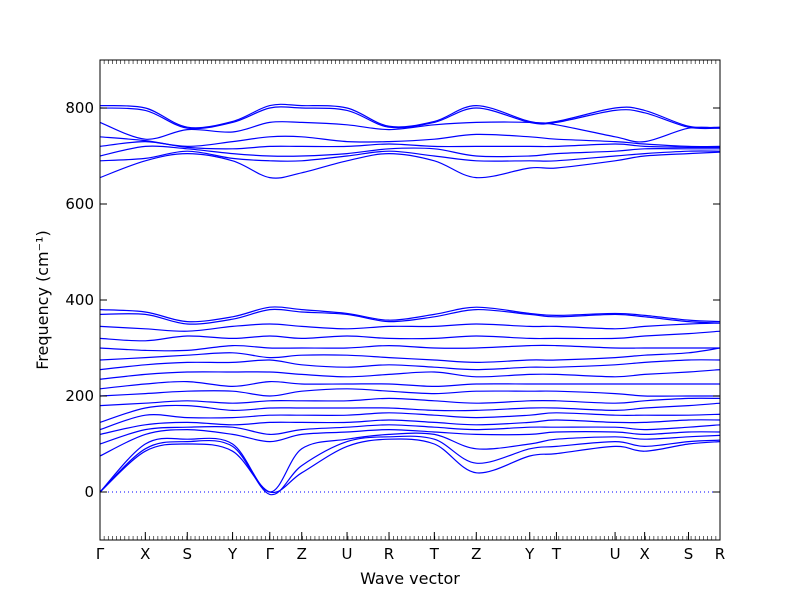 This screenshot has height=600, width=800. Describe the element at coordinates (79, 396) in the screenshot. I see `y-tick-label: 200` at that location.